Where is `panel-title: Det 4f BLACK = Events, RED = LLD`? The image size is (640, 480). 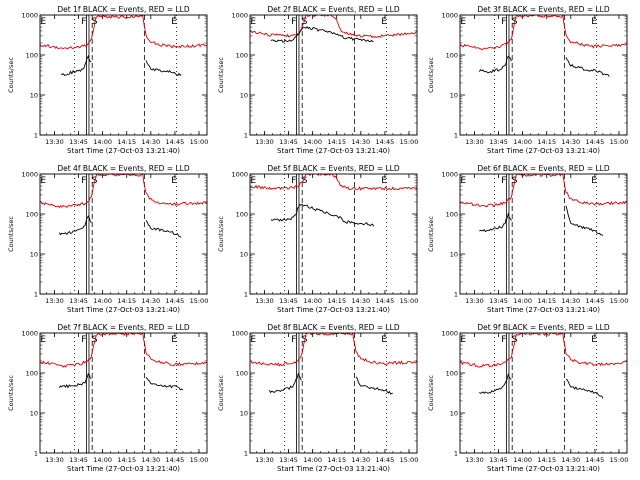 panel-title: Det 4f BLACK = Events, RED = LLD is located at coordinates (123, 168).